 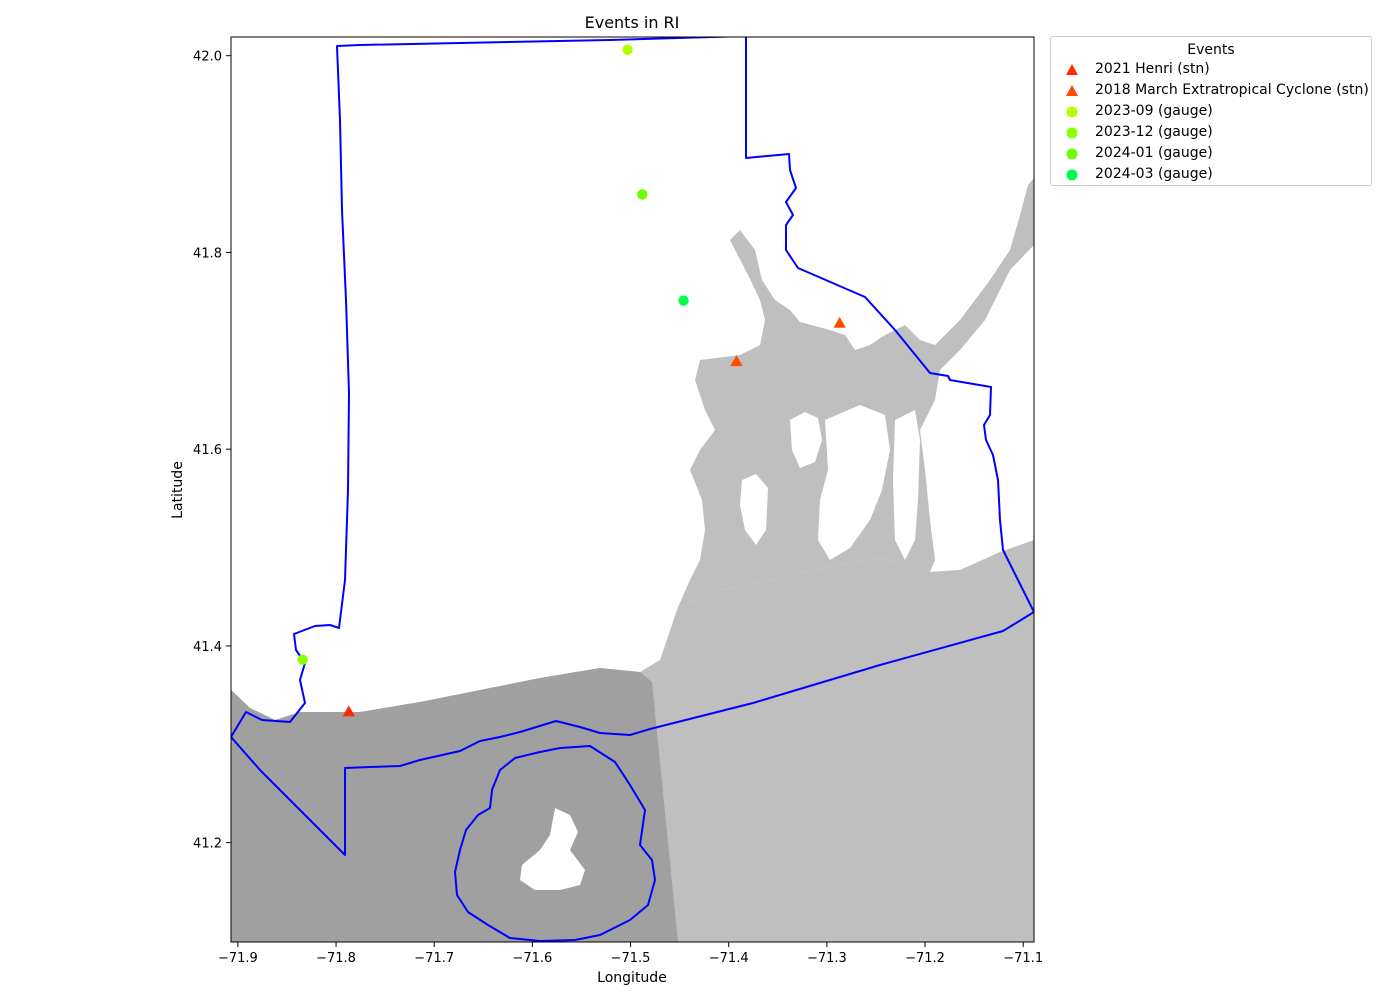 I want to click on prudence-island, so click(x=806, y=440).